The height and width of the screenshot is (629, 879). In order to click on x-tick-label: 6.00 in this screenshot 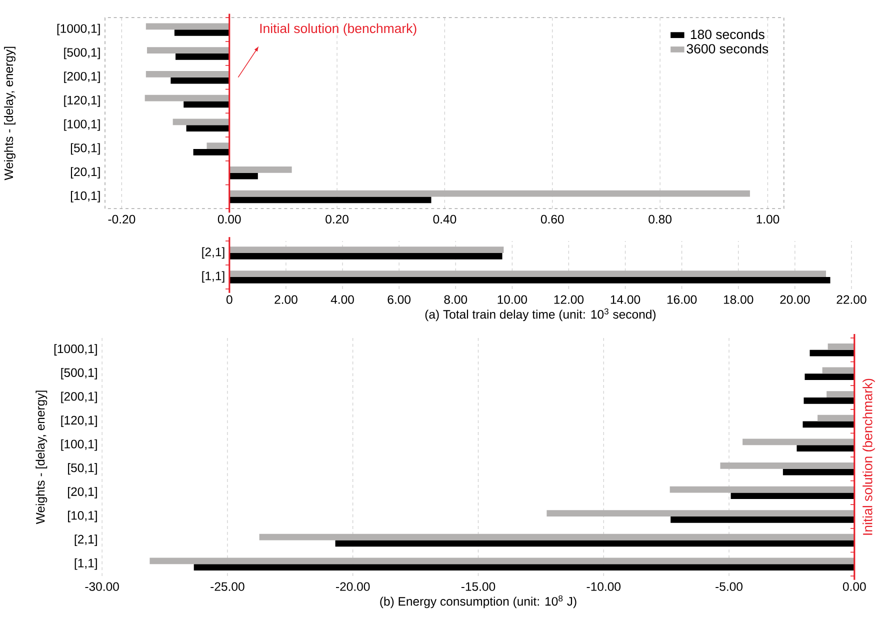, I will do `click(399, 299)`.